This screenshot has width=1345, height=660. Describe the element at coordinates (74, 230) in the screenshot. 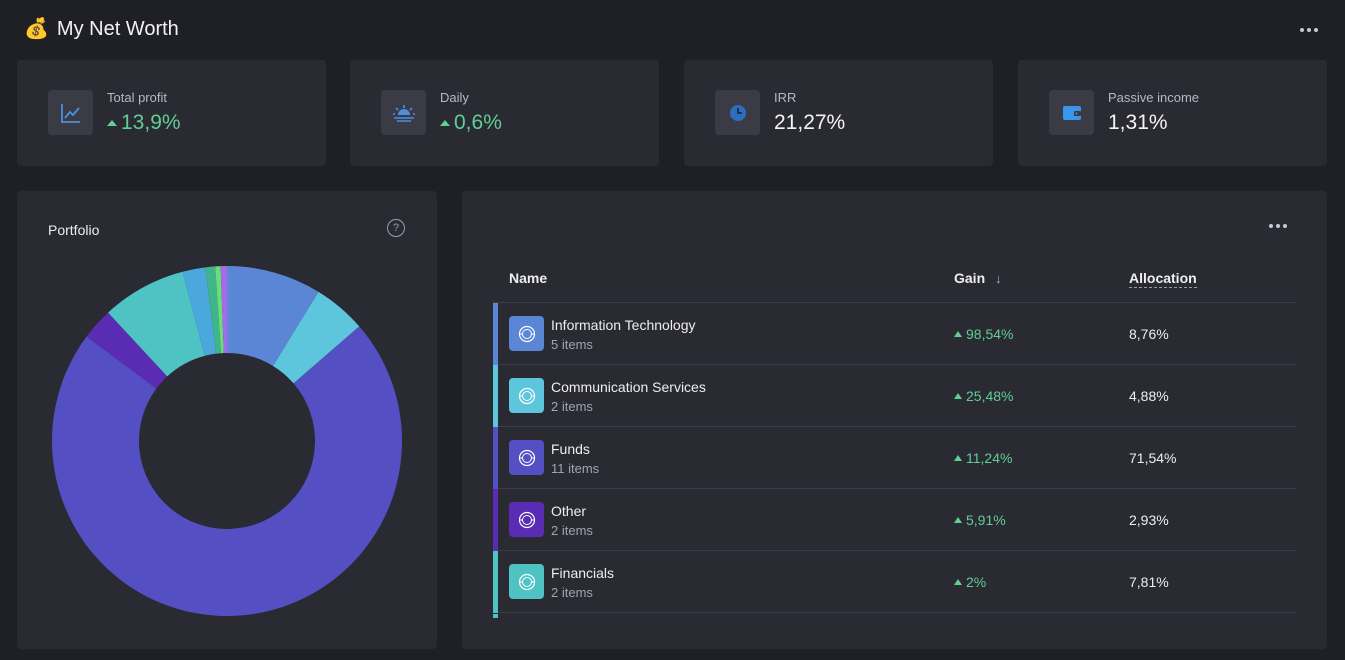

I see `portfolio-title: Portfolio` at that location.